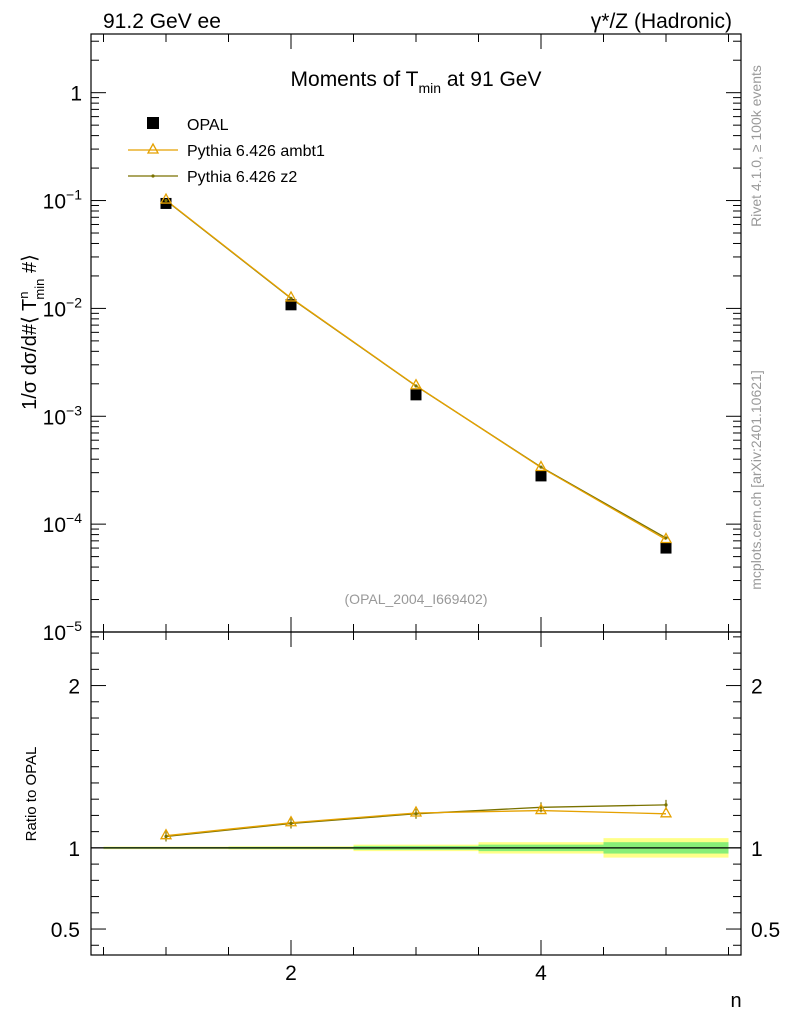  I want to click on x-tick-label: 4, so click(541, 973).